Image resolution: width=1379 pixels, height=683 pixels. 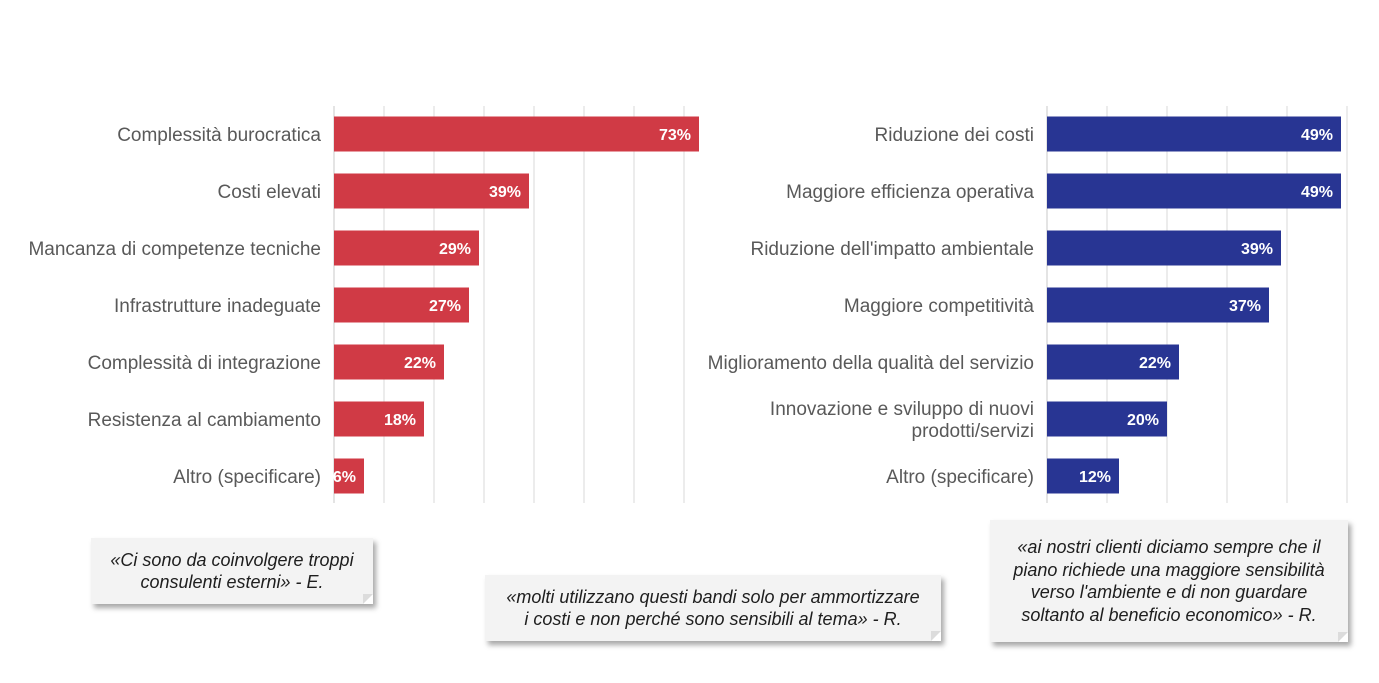 I want to click on left-chart-category-label: Costi elevati, so click(x=270, y=192).